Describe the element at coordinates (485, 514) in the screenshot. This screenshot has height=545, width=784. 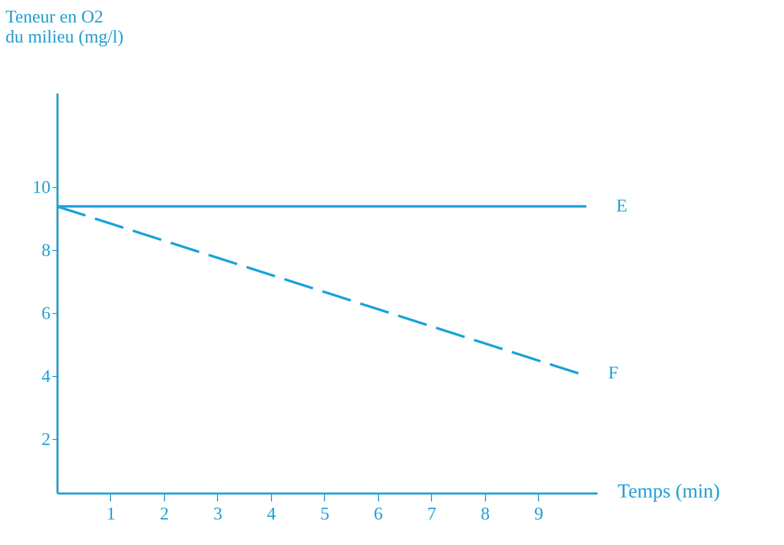
I see `x-tick-label: 8` at that location.